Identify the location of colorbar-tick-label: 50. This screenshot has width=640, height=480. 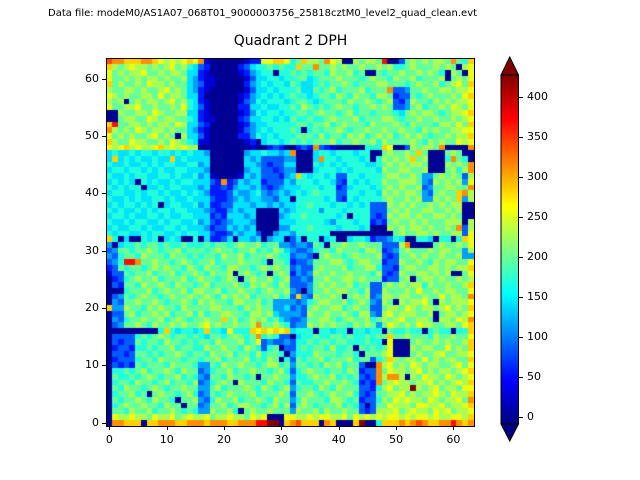
(534, 376).